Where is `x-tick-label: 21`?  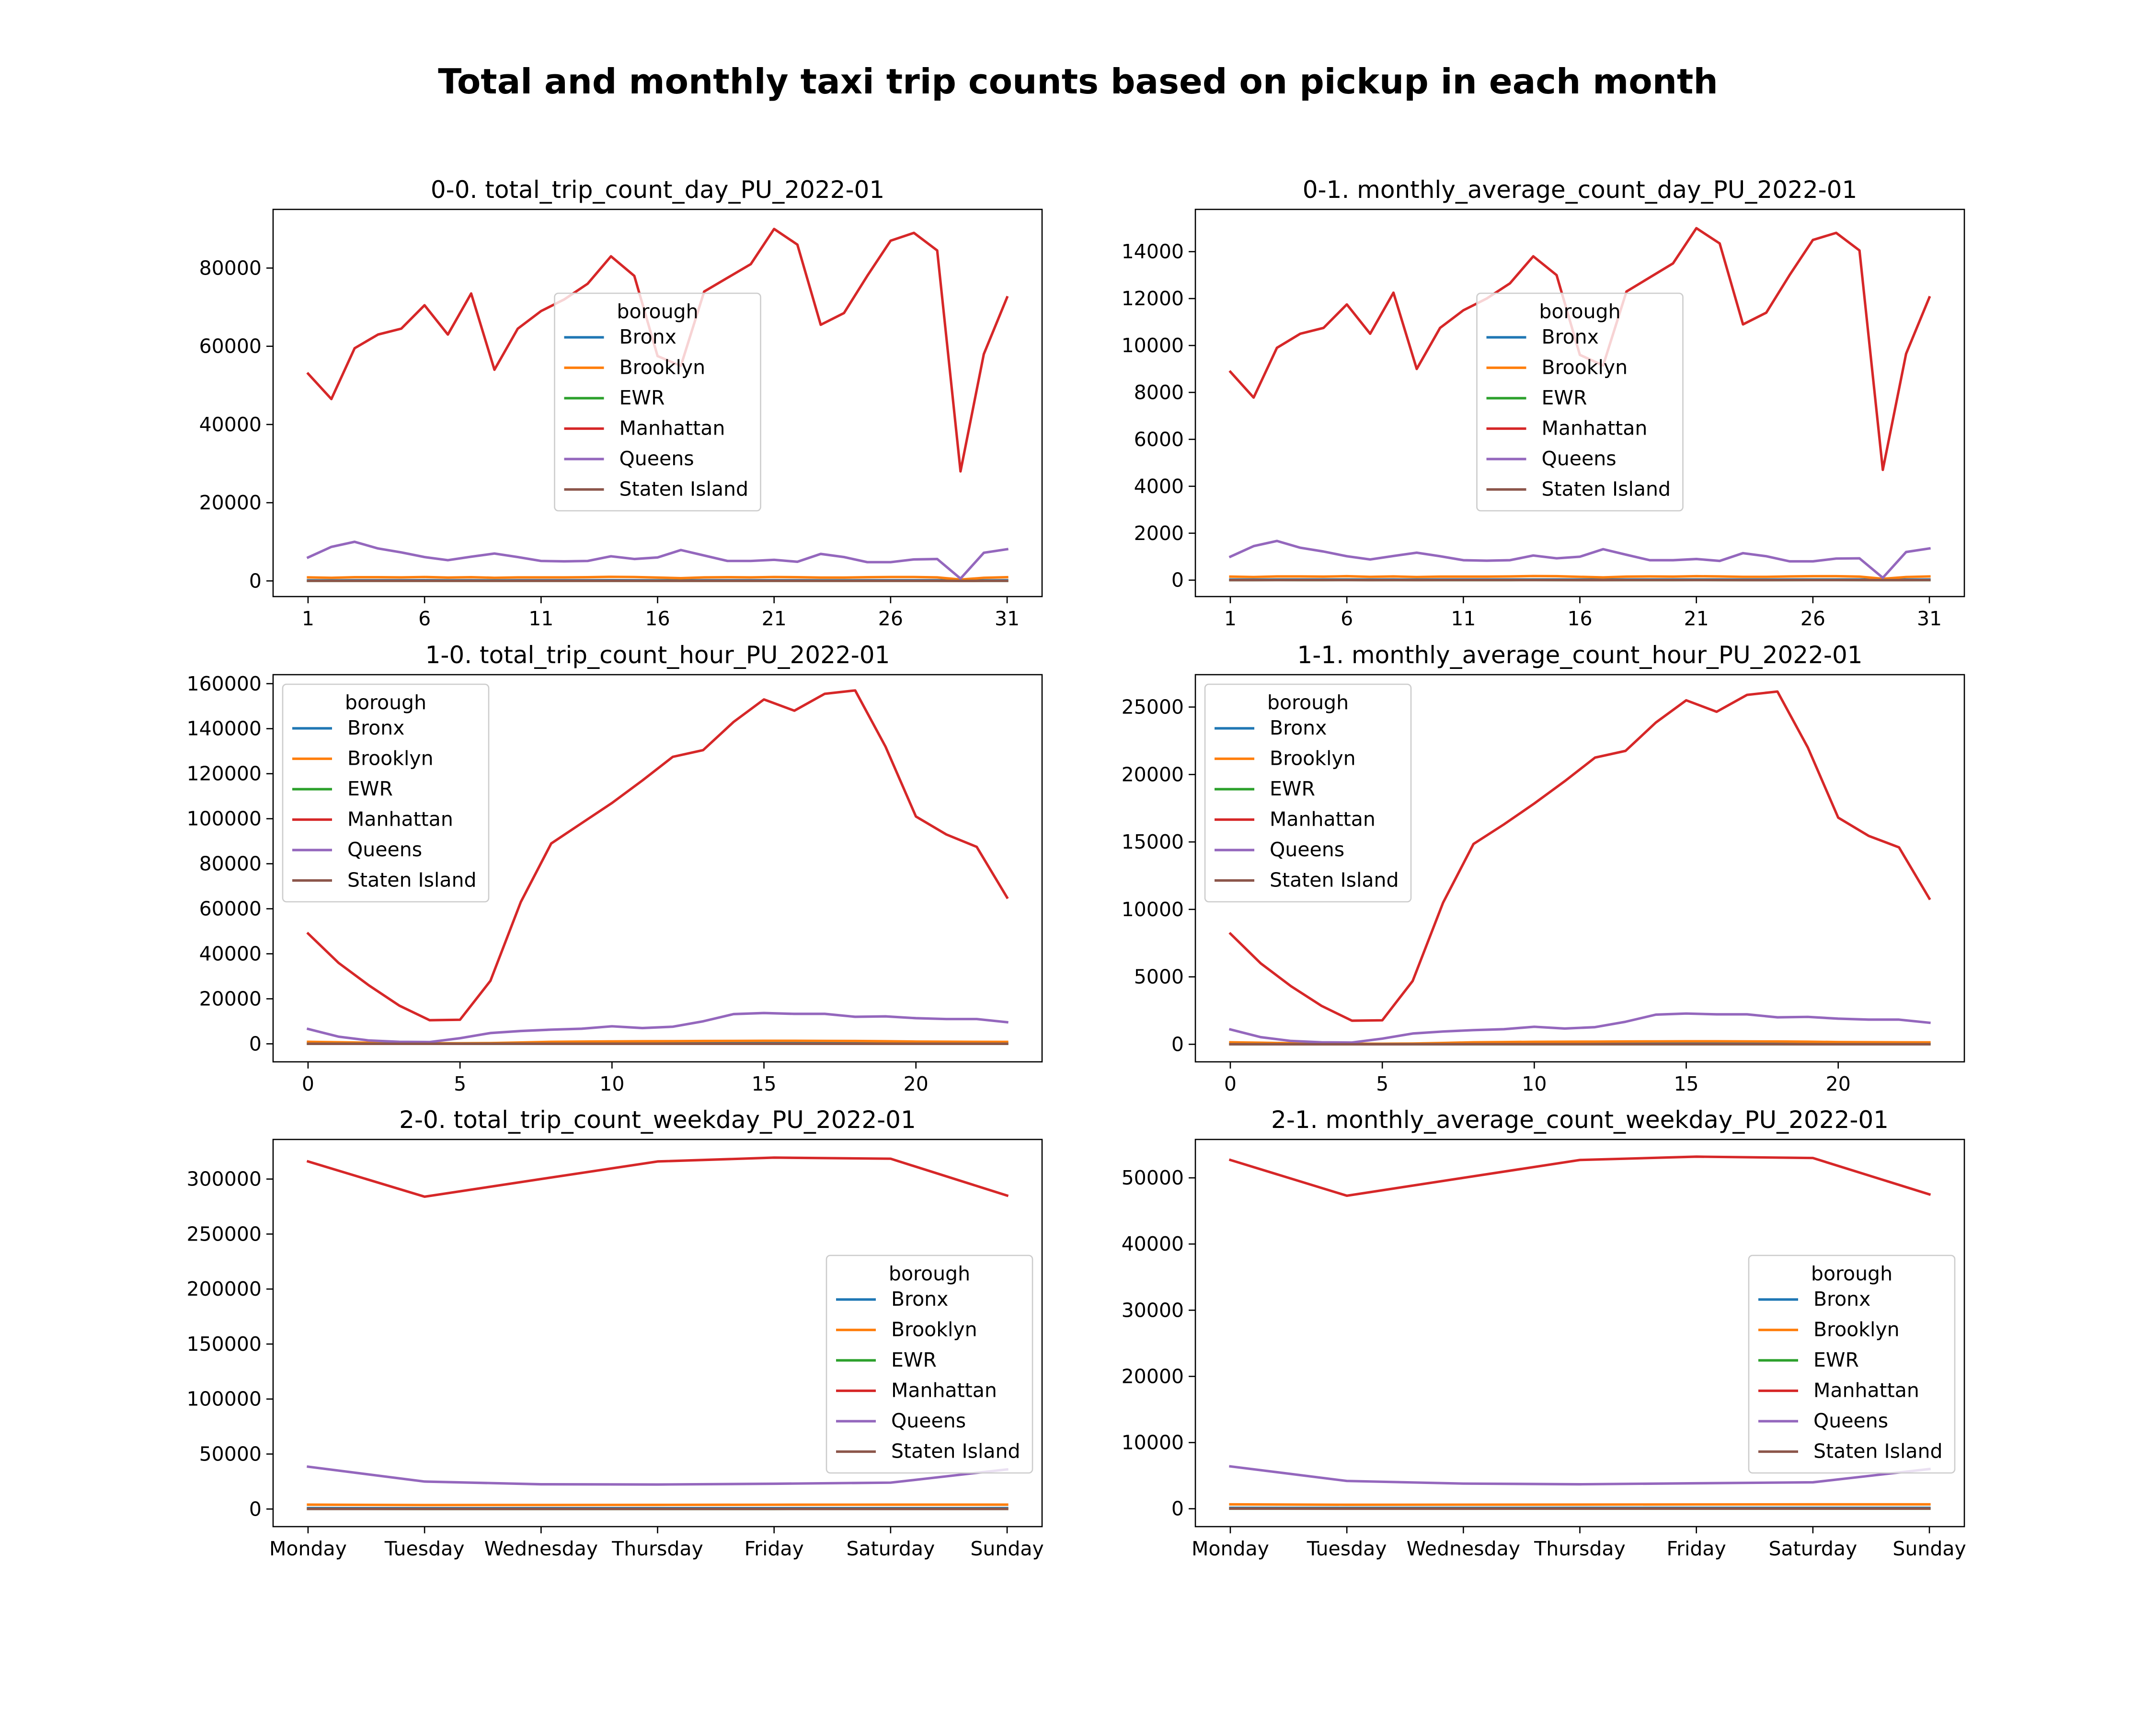 x-tick-label: 21 is located at coordinates (1696, 619).